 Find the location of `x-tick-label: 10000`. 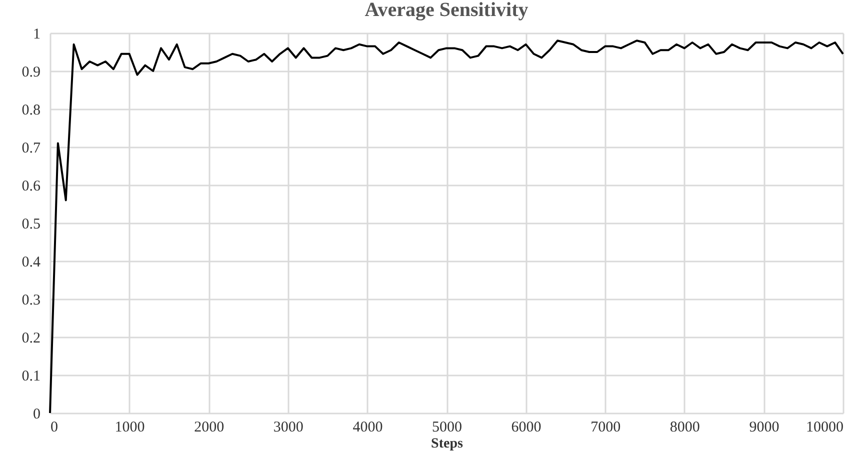

x-tick-label: 10000 is located at coordinates (825, 428).